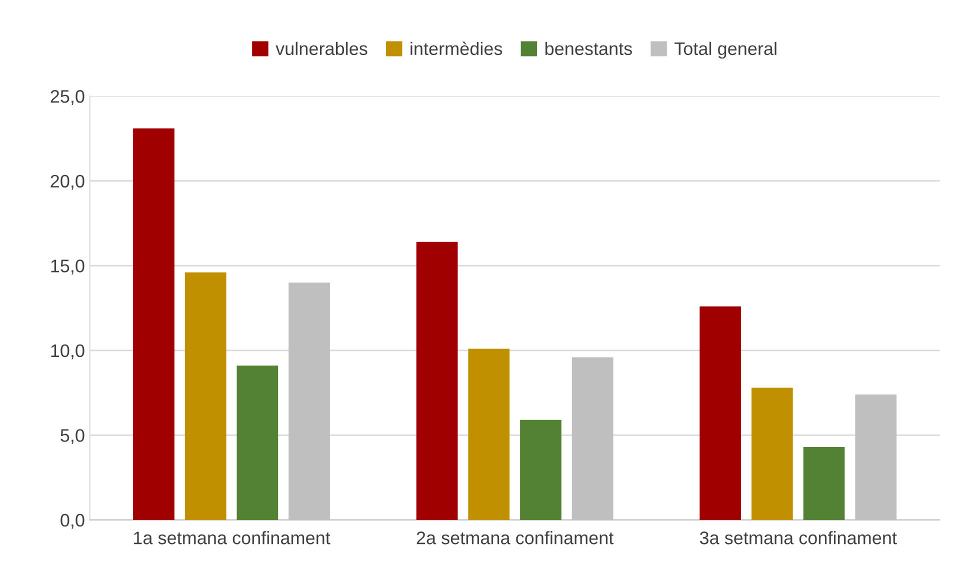 The height and width of the screenshot is (579, 956). Describe the element at coordinates (67, 267) in the screenshot. I see `y-tick-label: 15,0` at that location.